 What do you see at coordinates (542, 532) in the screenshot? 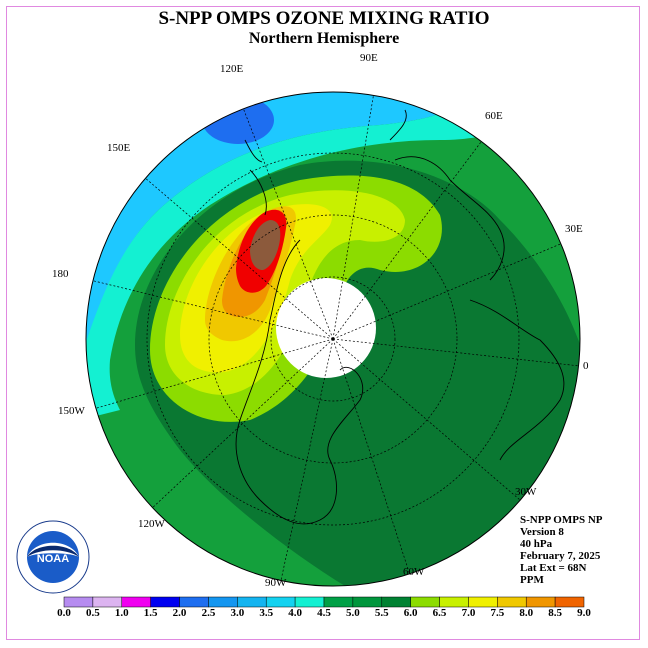
I see `info-version: Version 8` at bounding box center [542, 532].